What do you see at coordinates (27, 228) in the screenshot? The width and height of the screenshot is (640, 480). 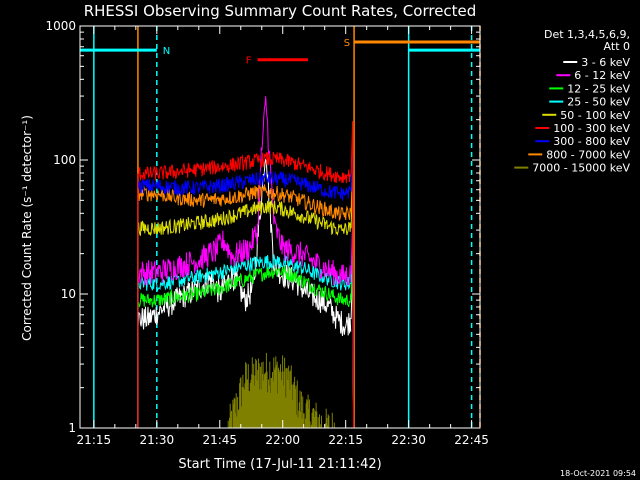 I see `y-axis-label: Corrected Count Rate (s⁻¹ detector⁻¹)` at bounding box center [27, 228].